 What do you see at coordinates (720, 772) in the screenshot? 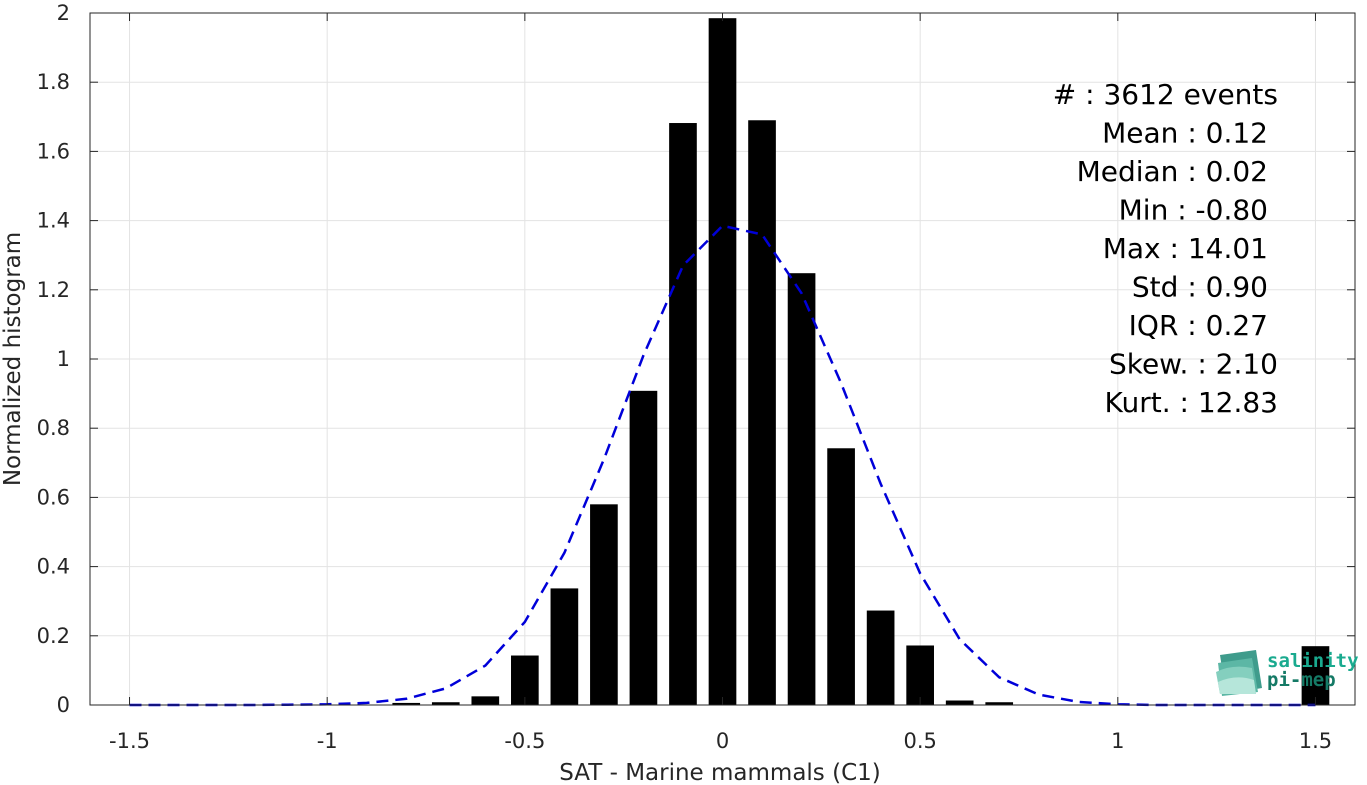
I see `x-axis-label: SAT - Marine mammals (C1)` at bounding box center [720, 772].